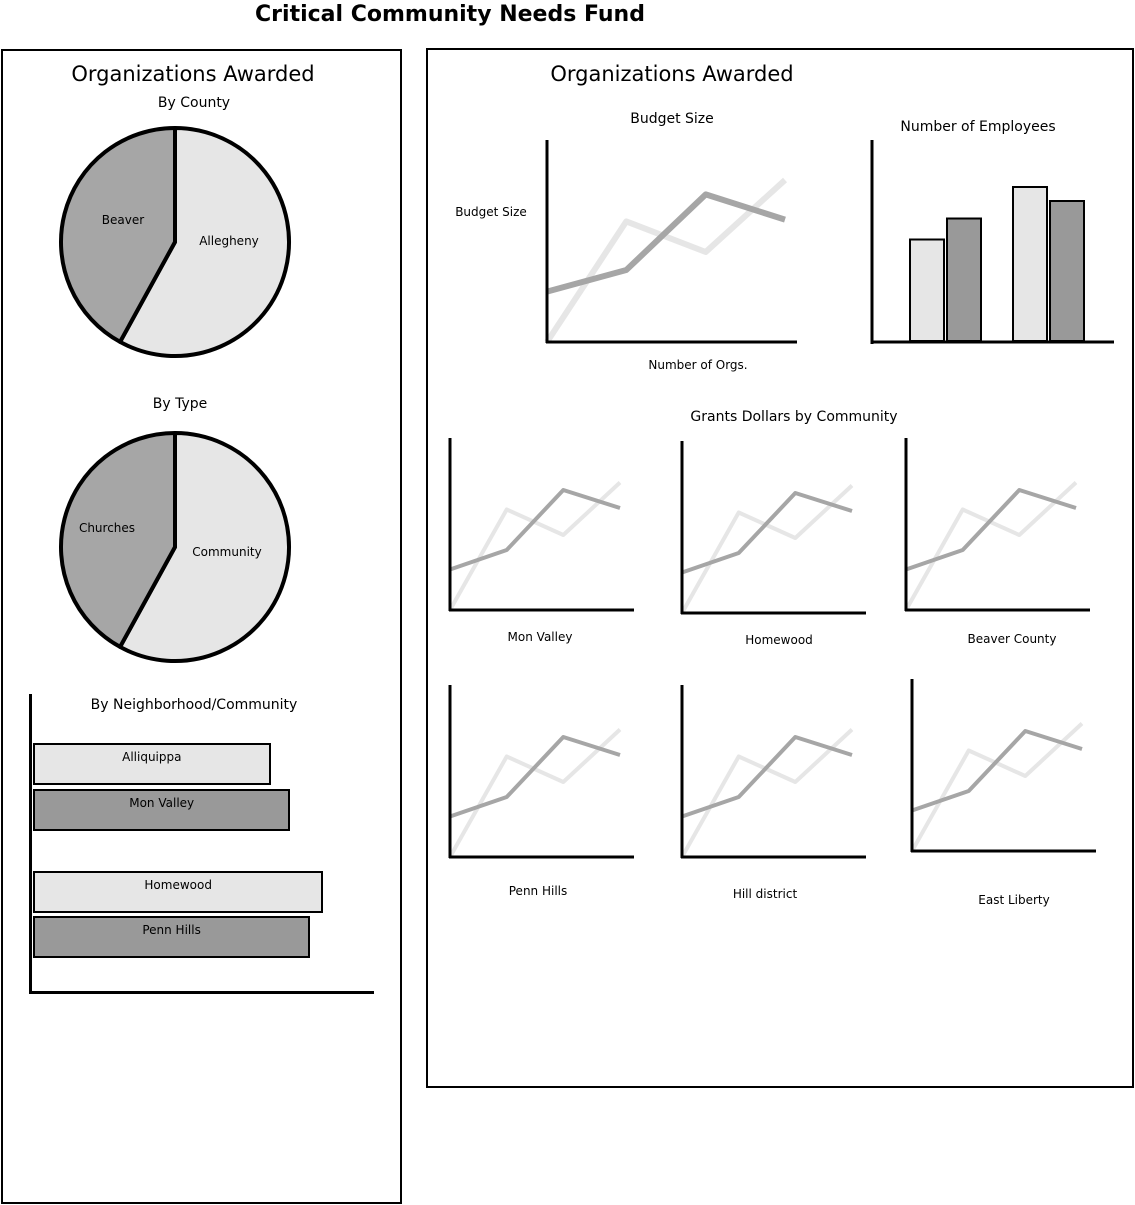 Image resolution: width=1135 pixels, height=1205 pixels. Describe the element at coordinates (964, 279) in the screenshot. I see `employees-bar-group1-dark` at that location.